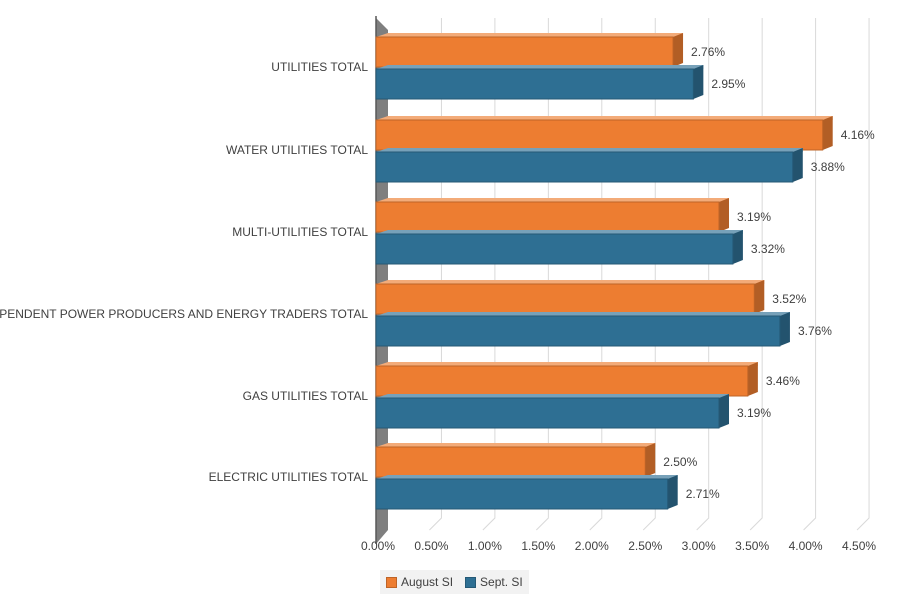 Image resolution: width=900 pixels, height=604 pixels. What do you see at coordinates (300, 232) in the screenshot?
I see `category-label: MULTI-UTILITIES TOTAL` at bounding box center [300, 232].